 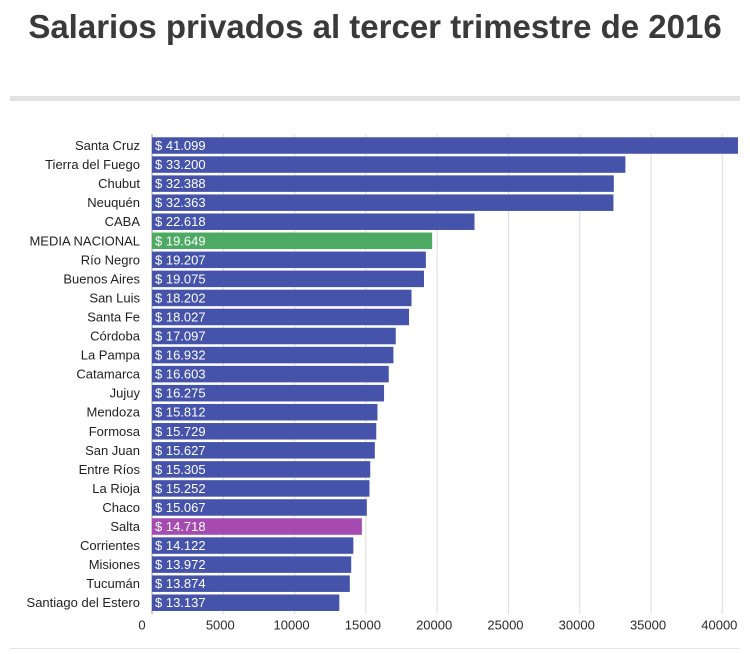 What do you see at coordinates (119, 183) in the screenshot?
I see `category-label: Chubut` at bounding box center [119, 183].